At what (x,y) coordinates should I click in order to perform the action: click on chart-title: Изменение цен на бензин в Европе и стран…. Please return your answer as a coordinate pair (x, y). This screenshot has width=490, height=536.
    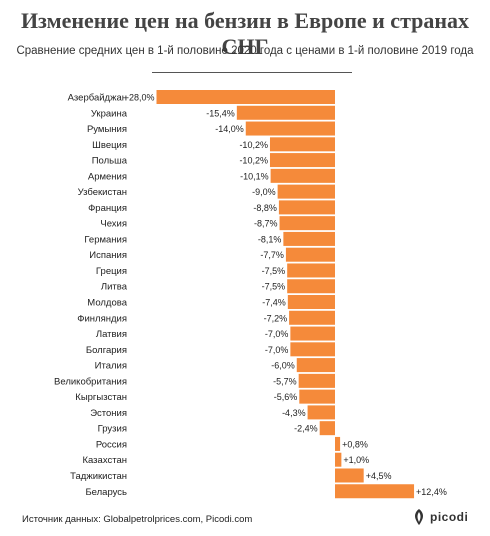
    Looking at the image, I should click on (245, 33).